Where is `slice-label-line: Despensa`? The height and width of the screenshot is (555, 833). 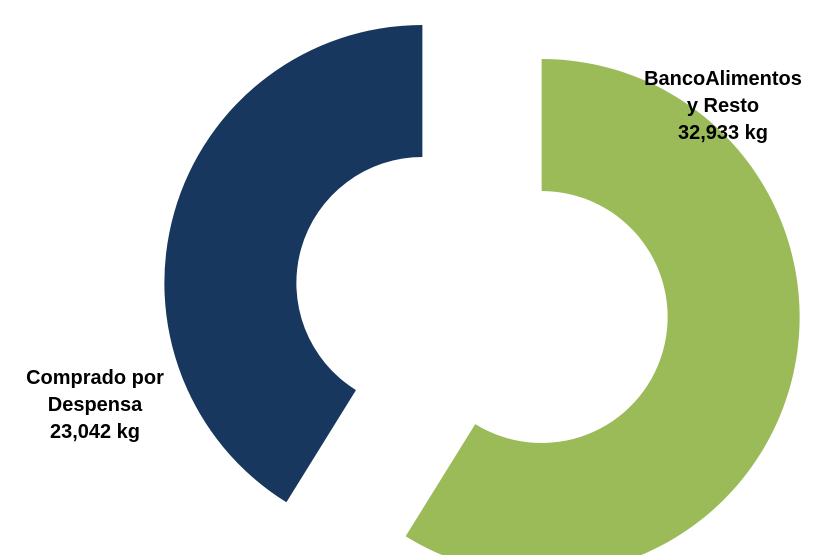 slice-label-line: Despensa is located at coordinates (95, 405).